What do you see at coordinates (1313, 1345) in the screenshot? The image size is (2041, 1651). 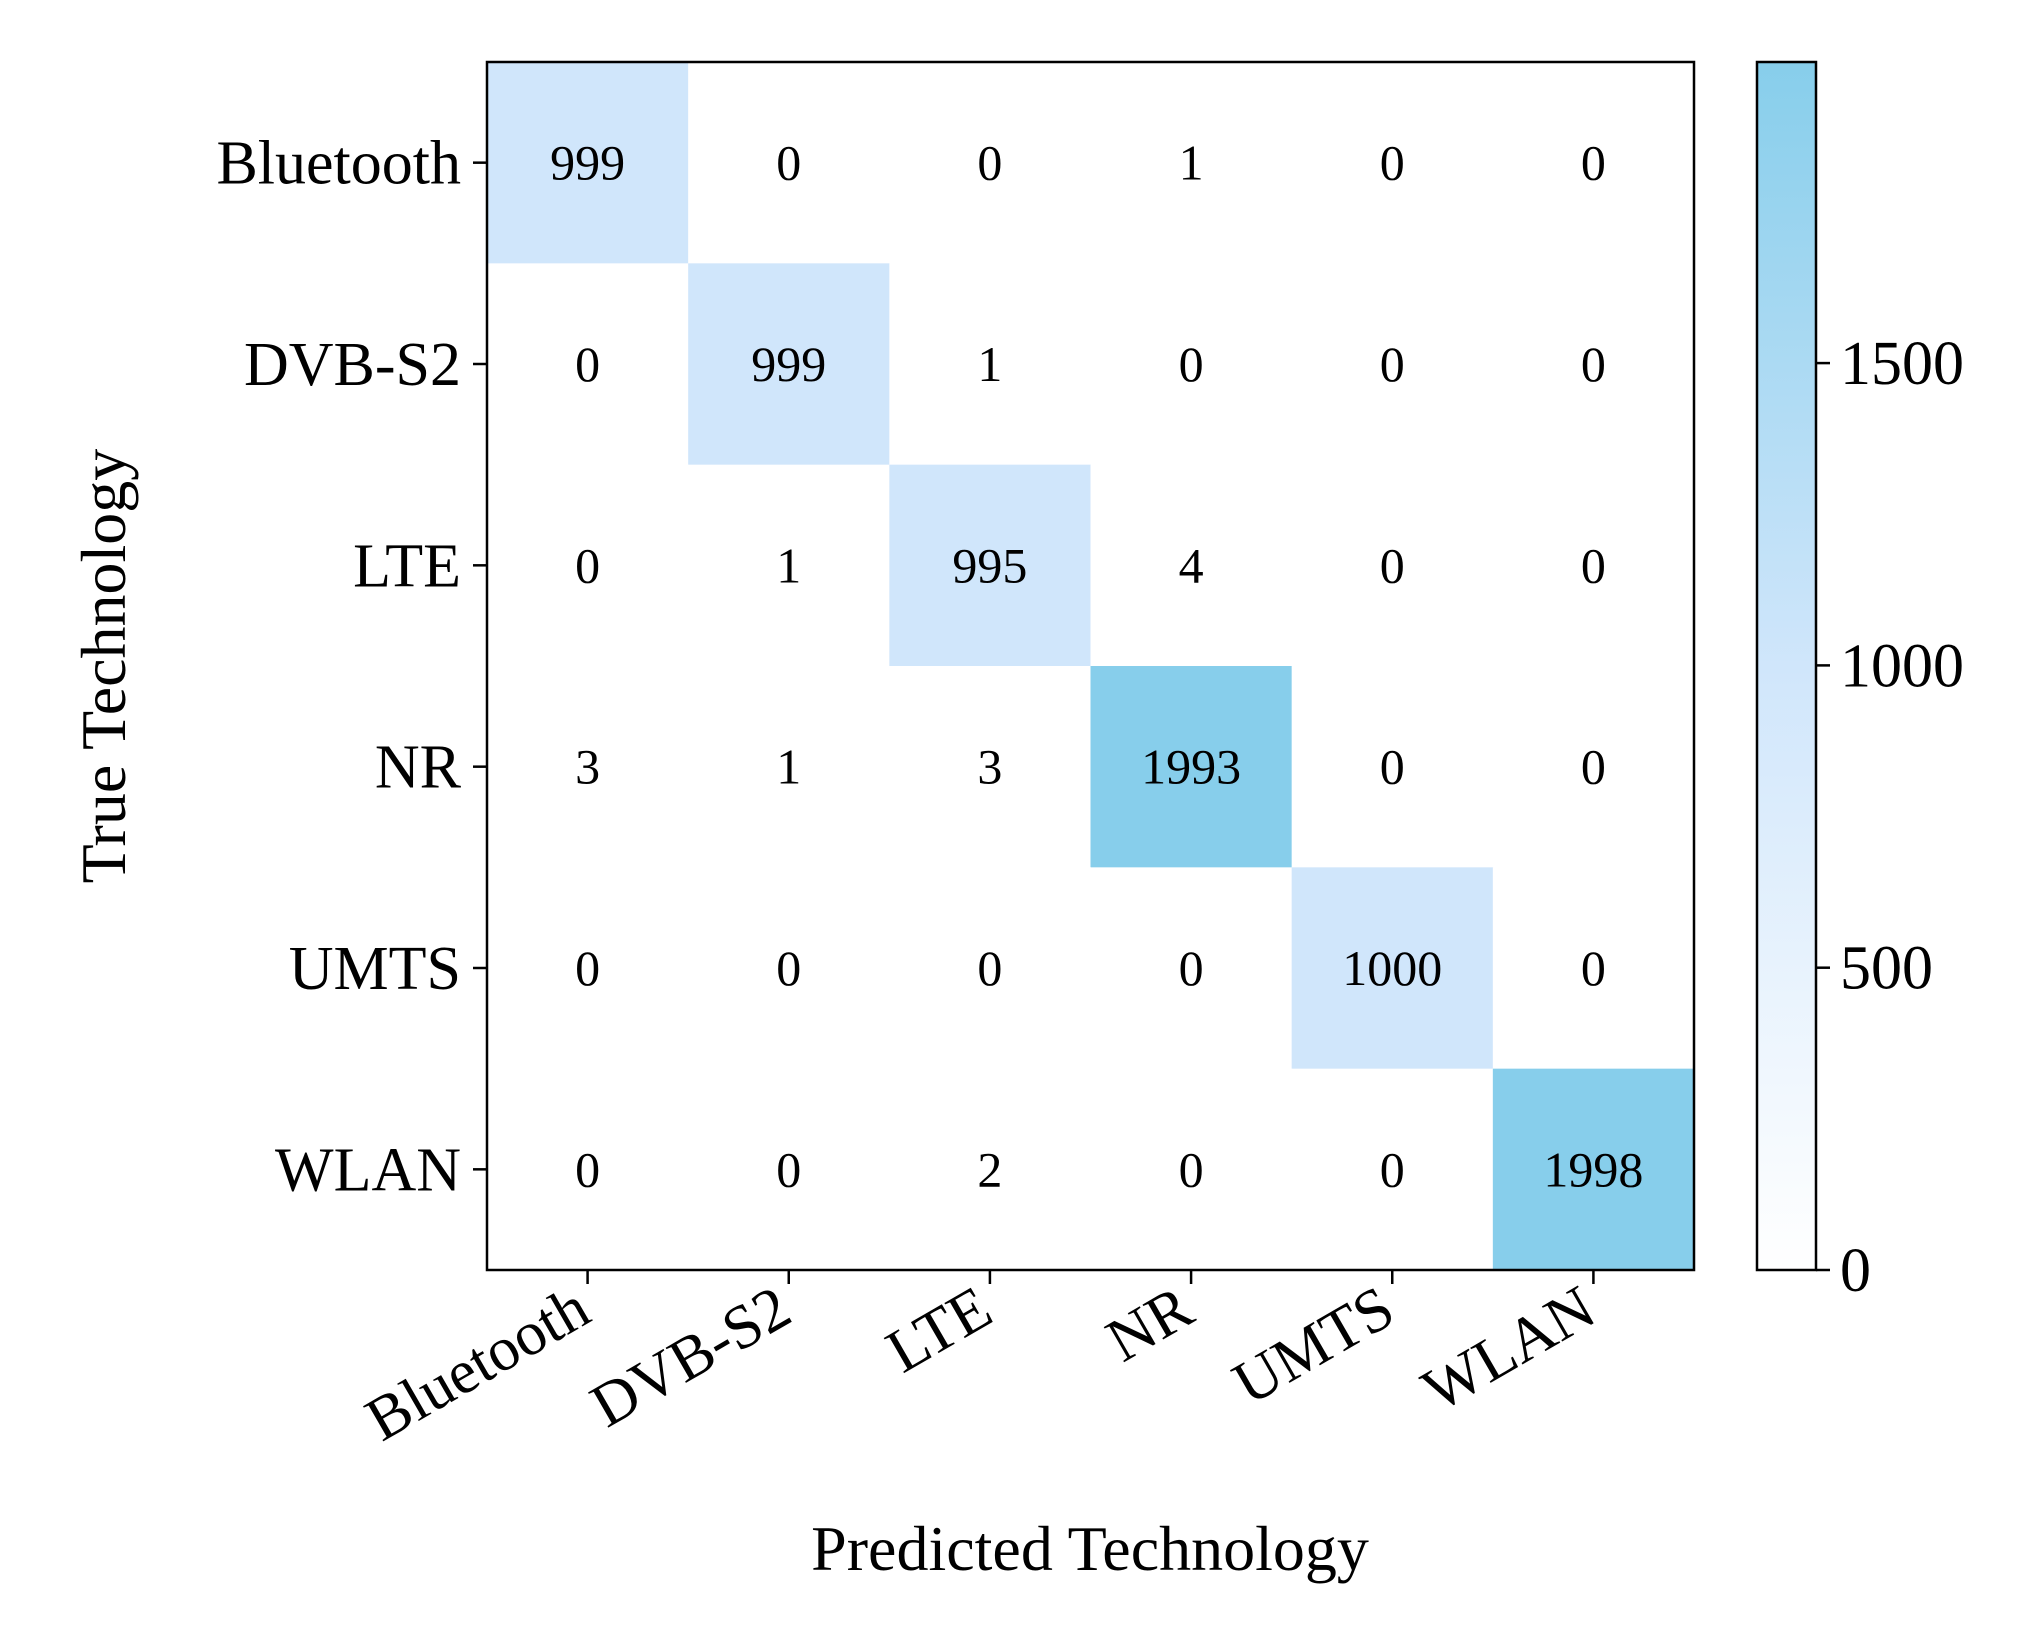 I see `x-tick-label: UMTS` at bounding box center [1313, 1345].